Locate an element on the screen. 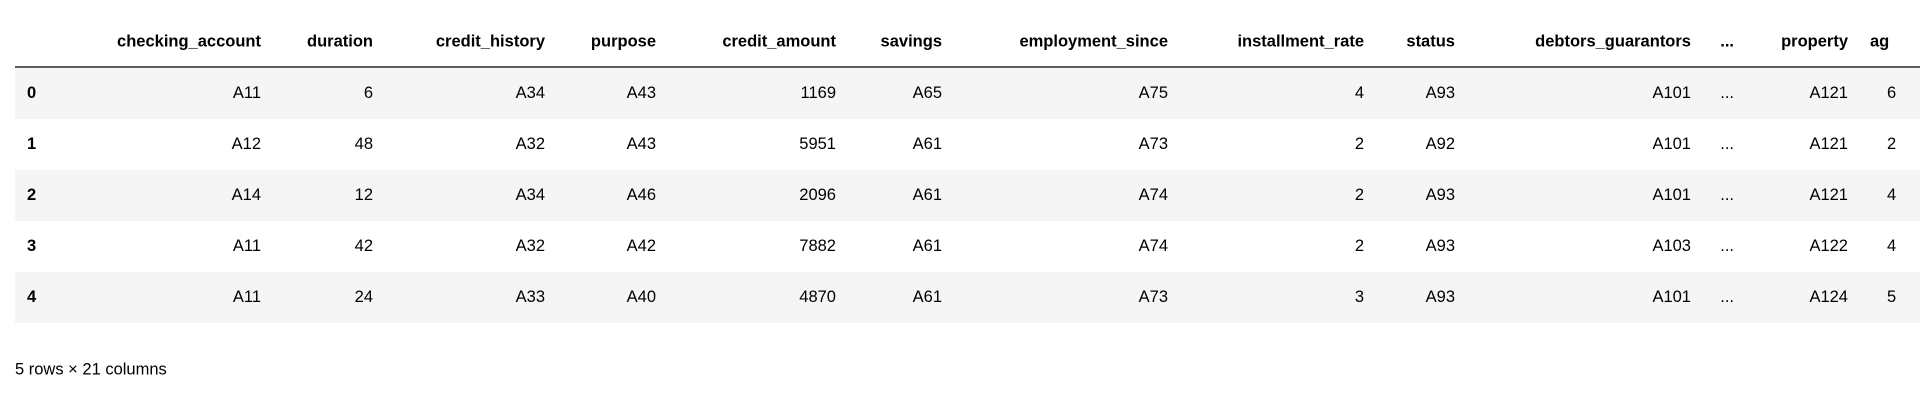 The width and height of the screenshot is (1920, 400). column-header: status is located at coordinates (1430, 41).